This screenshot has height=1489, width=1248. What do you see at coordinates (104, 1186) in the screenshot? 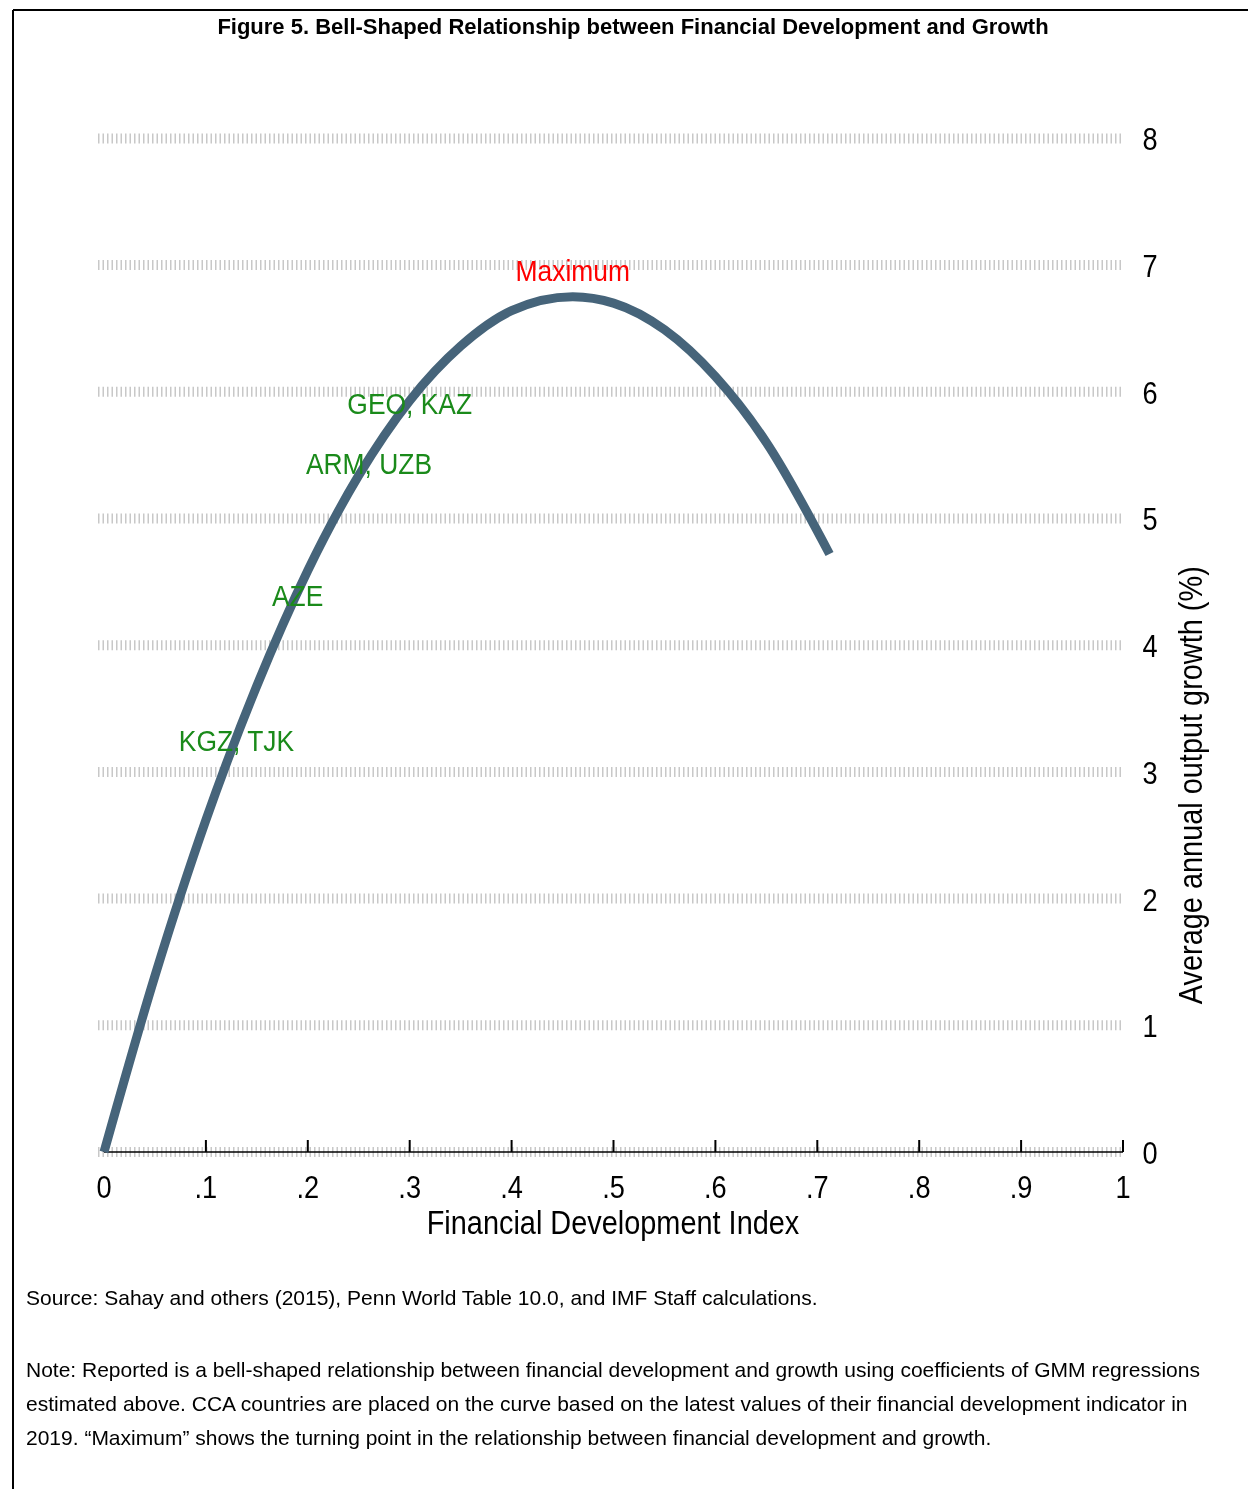
I see `x-tick-label: 0` at bounding box center [104, 1186].